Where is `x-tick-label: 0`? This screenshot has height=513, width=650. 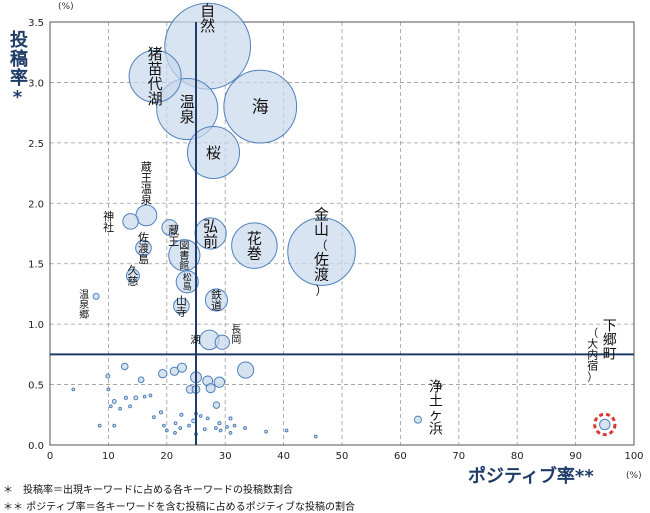
x-tick-label: 0 is located at coordinates (50, 456).